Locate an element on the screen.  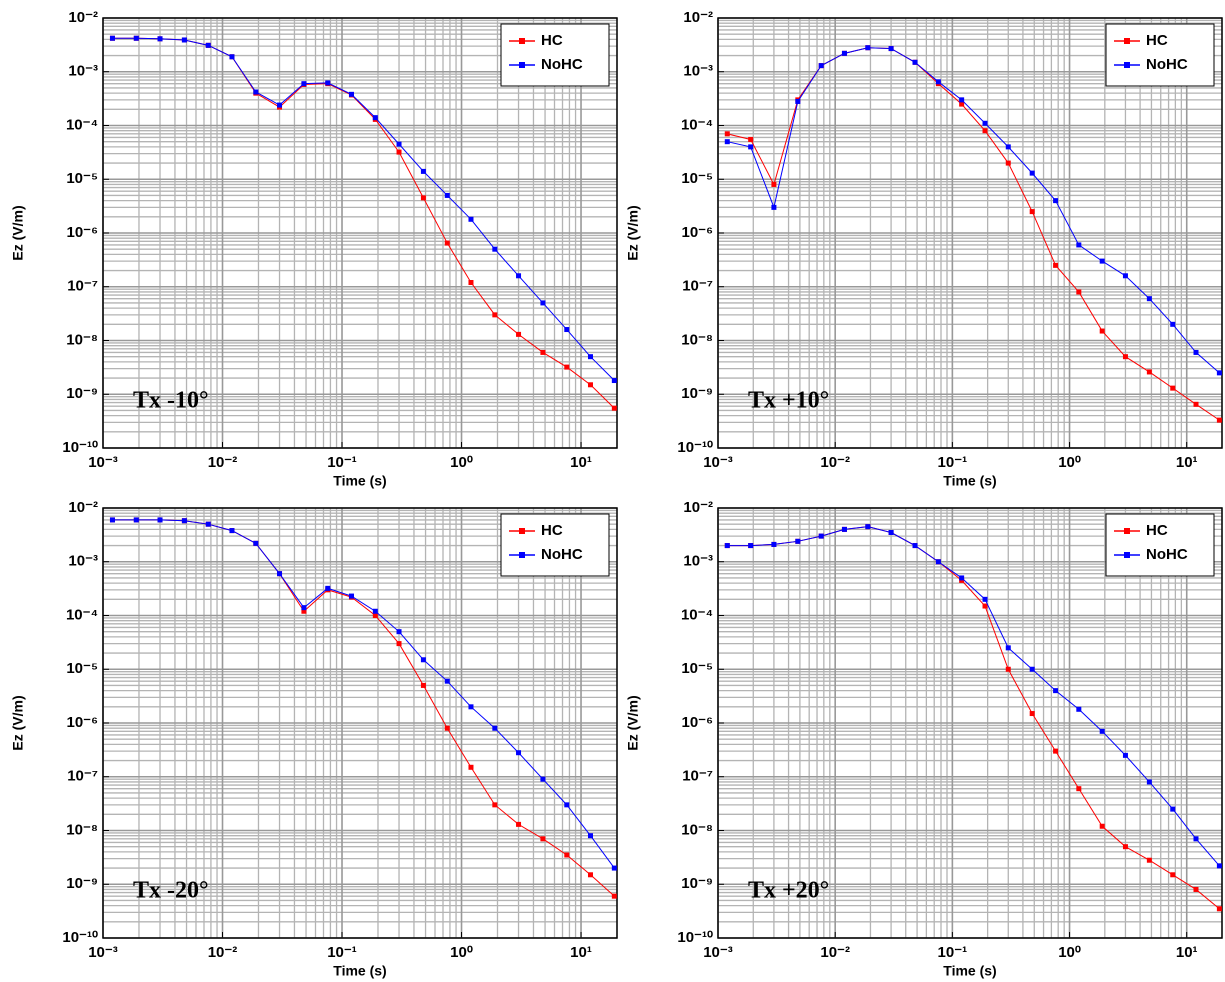
x-tick-label: 10⁻² is located at coordinates (223, 462).